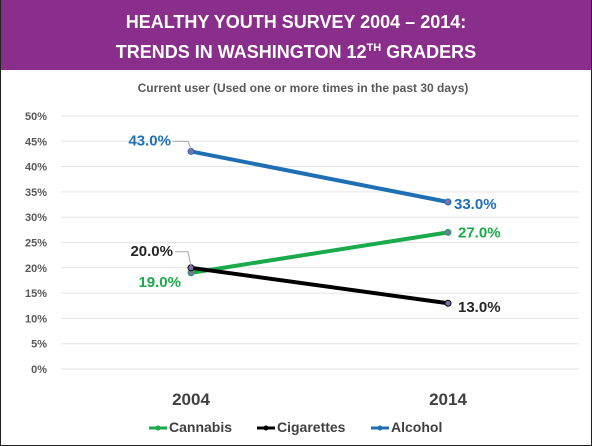  Describe the element at coordinates (36, 193) in the screenshot. I see `y-tick-label: 35%` at that location.